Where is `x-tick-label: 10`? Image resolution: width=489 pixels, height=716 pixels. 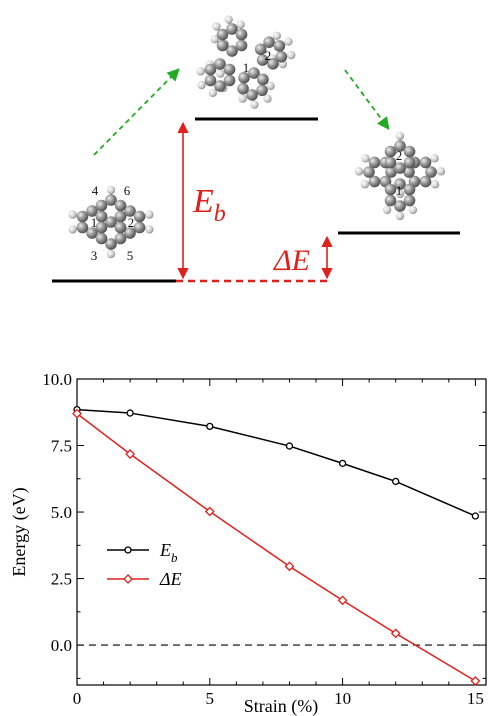
x-tick-label: 10 is located at coordinates (342, 698).